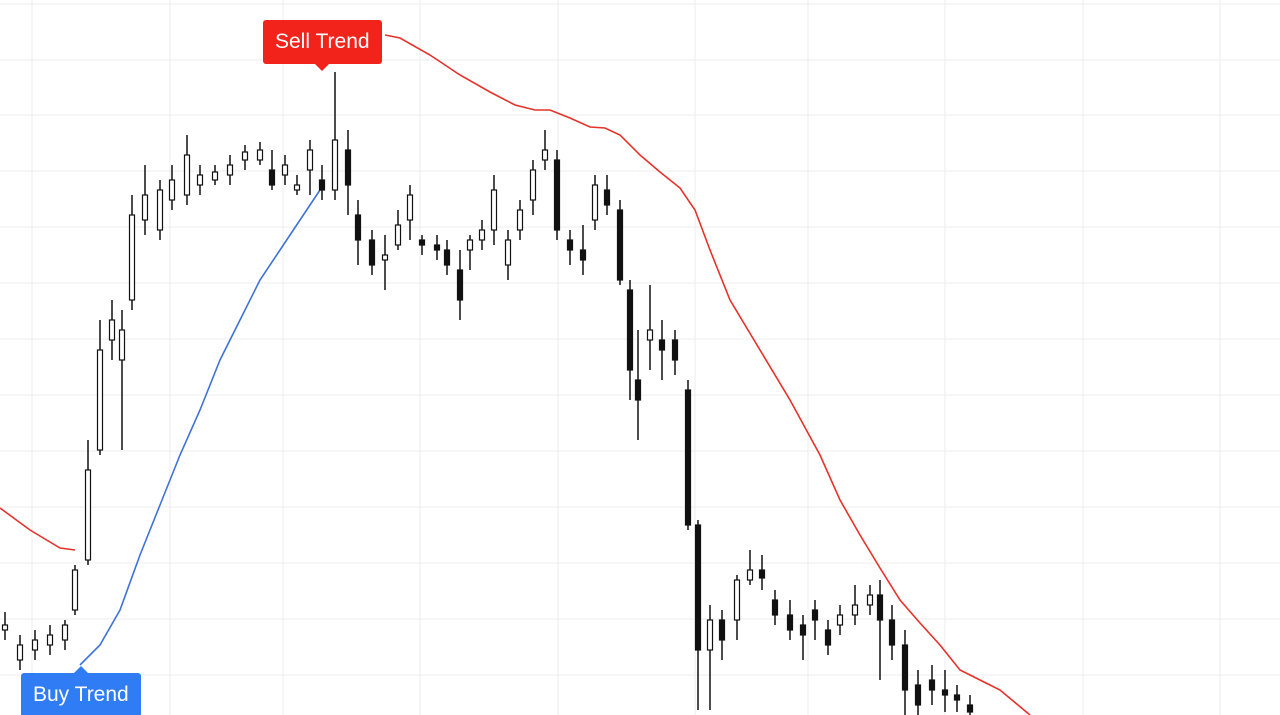 The height and width of the screenshot is (715, 1280). I want to click on trend-line, so click(200, 427).